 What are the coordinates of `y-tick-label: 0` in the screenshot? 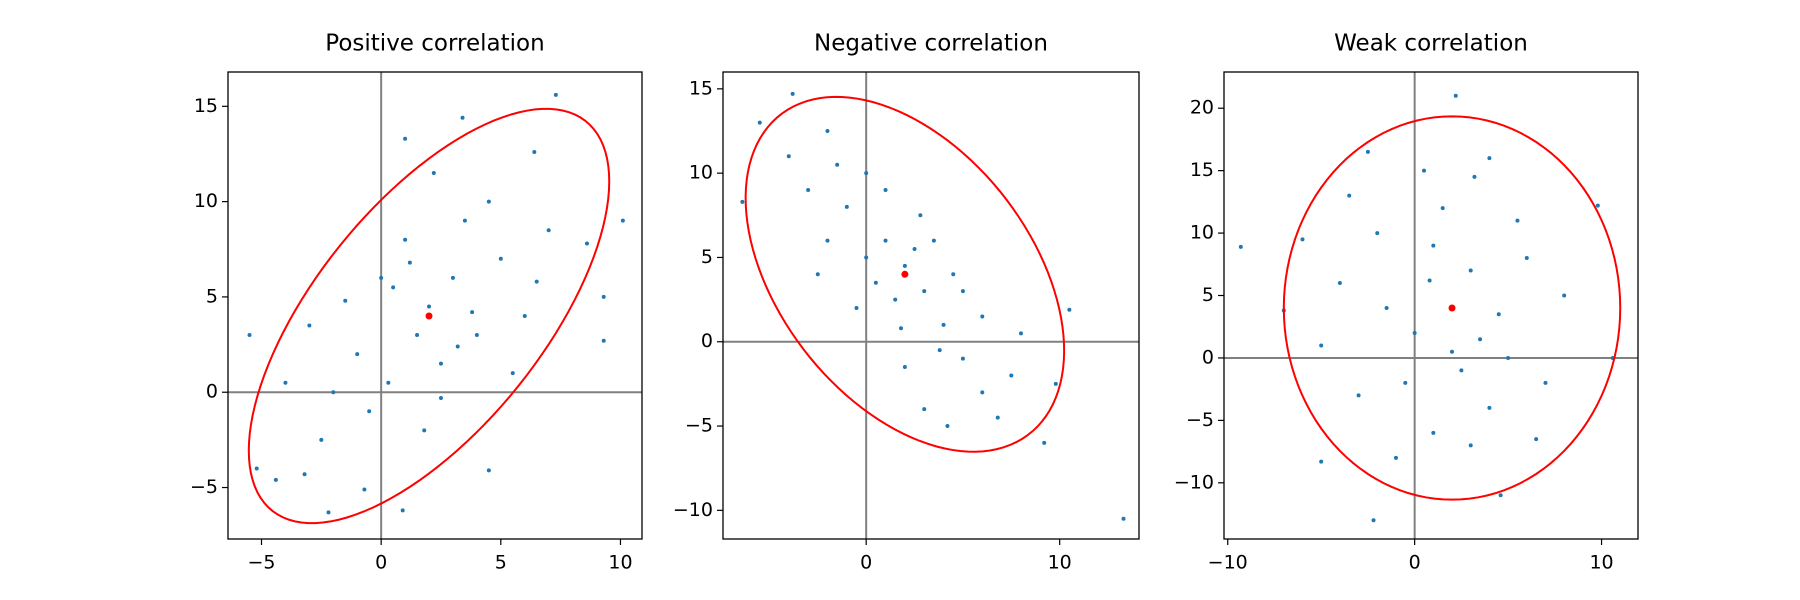 It's located at (1208, 357).